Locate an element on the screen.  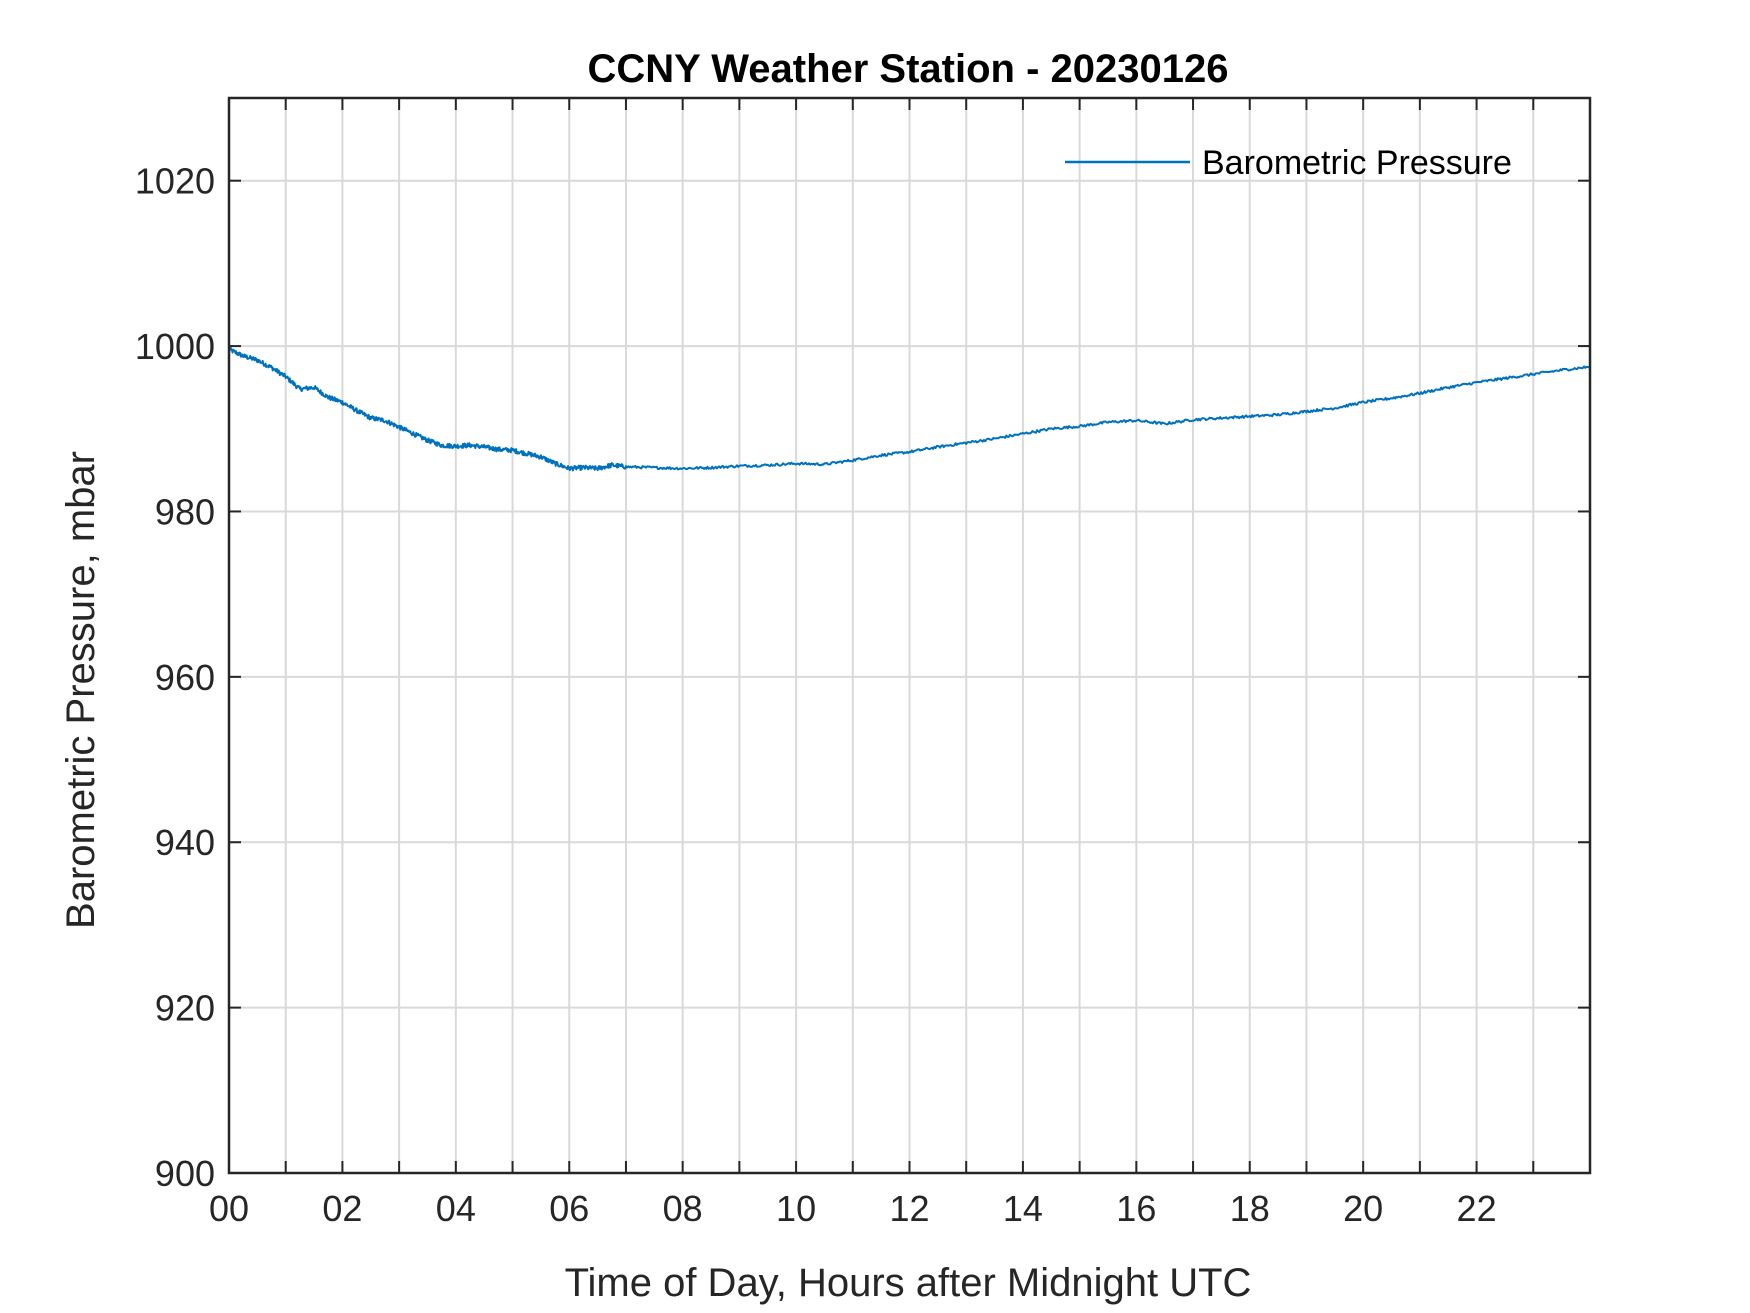
y-tick-label: 960 is located at coordinates (185, 677).